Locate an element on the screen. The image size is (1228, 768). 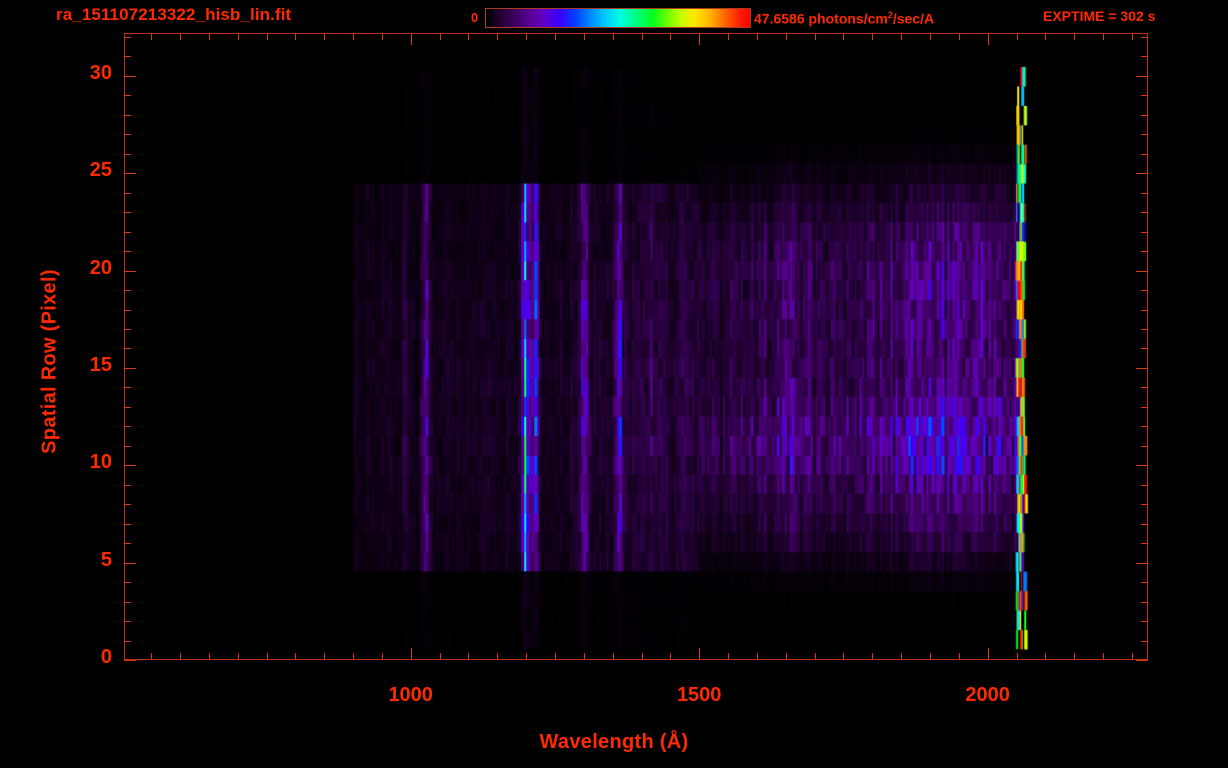
y-tick-label: 15 is located at coordinates (100, 364).